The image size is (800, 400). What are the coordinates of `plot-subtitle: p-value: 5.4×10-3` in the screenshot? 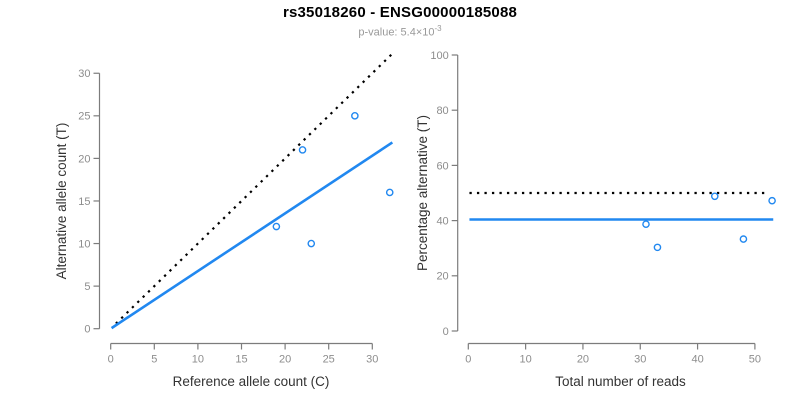 It's located at (400, 31).